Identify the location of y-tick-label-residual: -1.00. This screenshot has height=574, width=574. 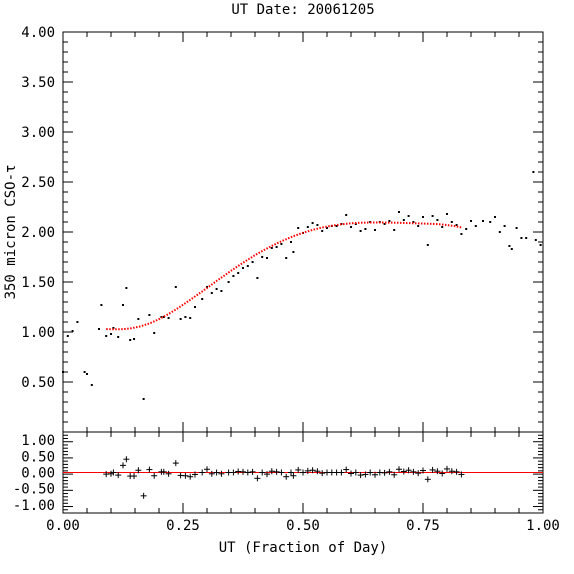
(34, 506).